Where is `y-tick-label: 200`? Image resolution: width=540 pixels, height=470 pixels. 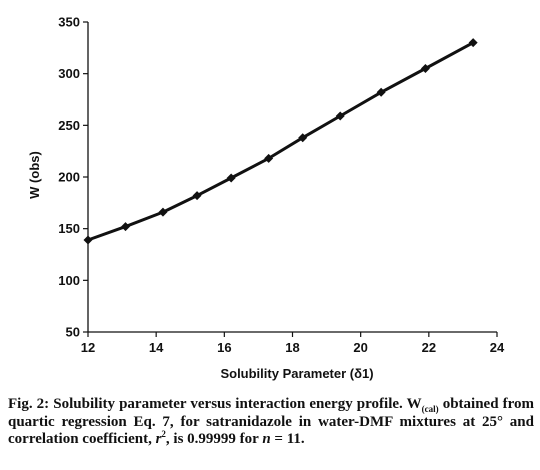
y-tick-label: 200 is located at coordinates (69, 177).